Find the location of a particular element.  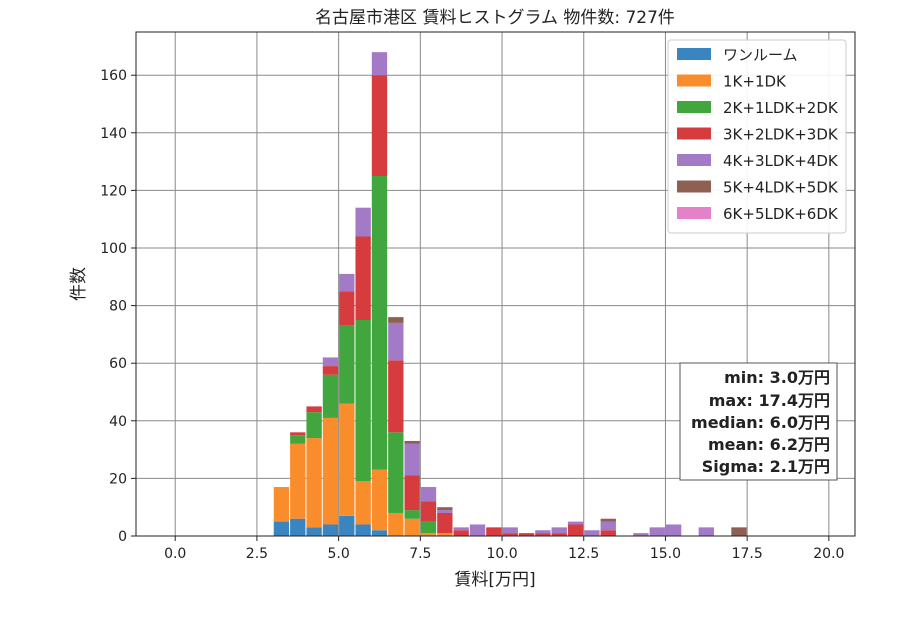

y-tick-label: 40 is located at coordinates (118, 422).